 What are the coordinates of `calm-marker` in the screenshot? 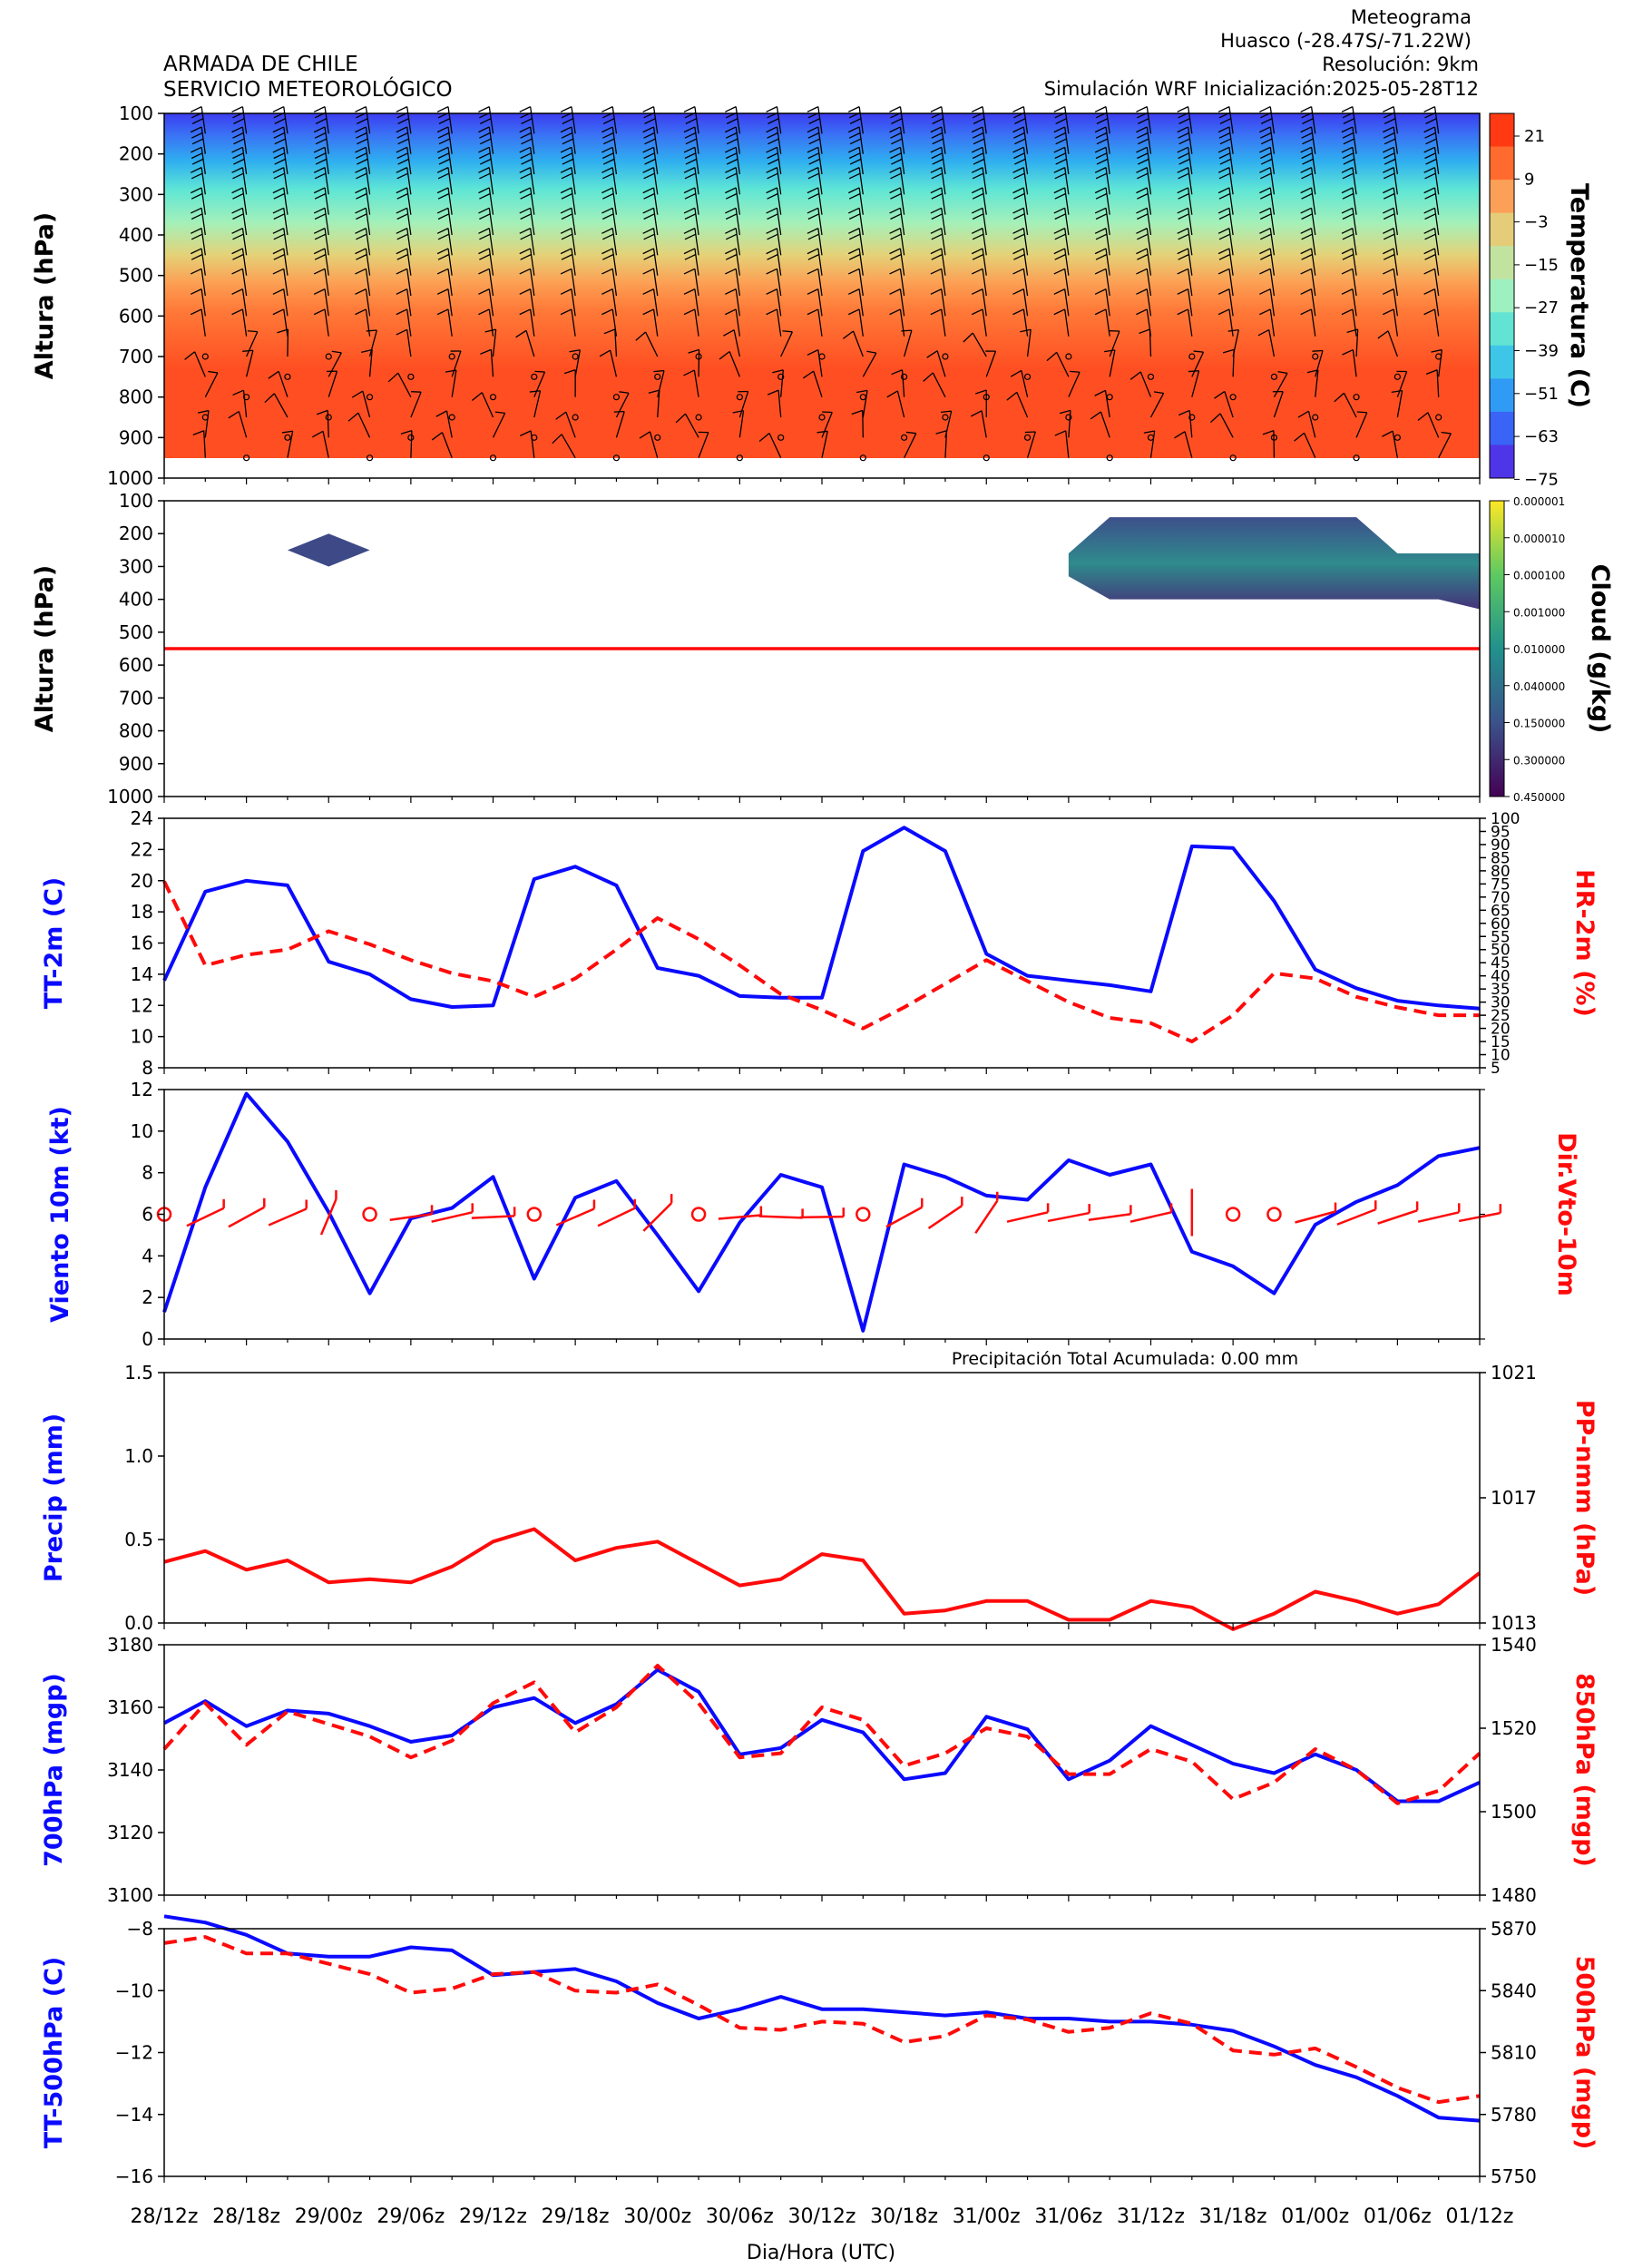 It's located at (1315, 418).